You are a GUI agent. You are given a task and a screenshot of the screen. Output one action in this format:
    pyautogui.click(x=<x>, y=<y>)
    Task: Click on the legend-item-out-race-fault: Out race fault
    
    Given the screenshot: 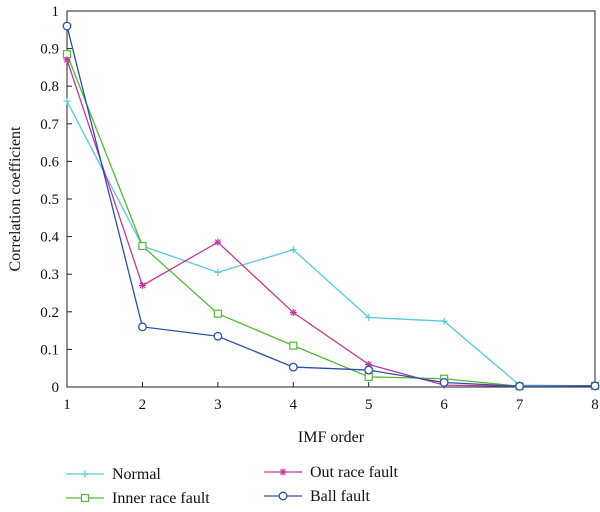 What is the action you would take?
    pyautogui.click(x=331, y=472)
    